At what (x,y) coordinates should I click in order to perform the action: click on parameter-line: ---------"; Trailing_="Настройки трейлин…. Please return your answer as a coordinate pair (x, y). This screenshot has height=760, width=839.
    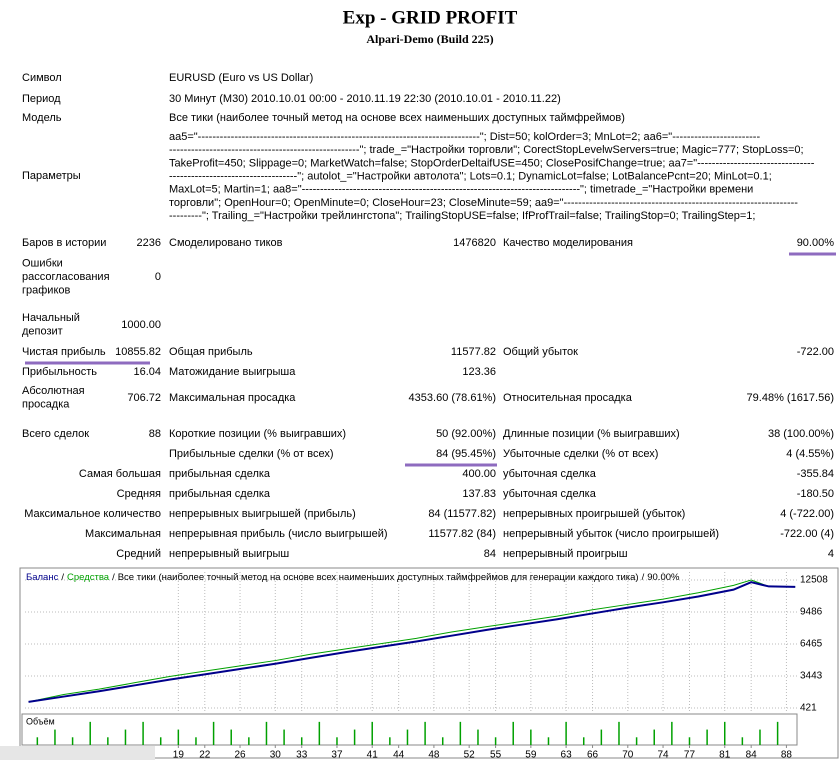
    Looking at the image, I should click on (462, 216).